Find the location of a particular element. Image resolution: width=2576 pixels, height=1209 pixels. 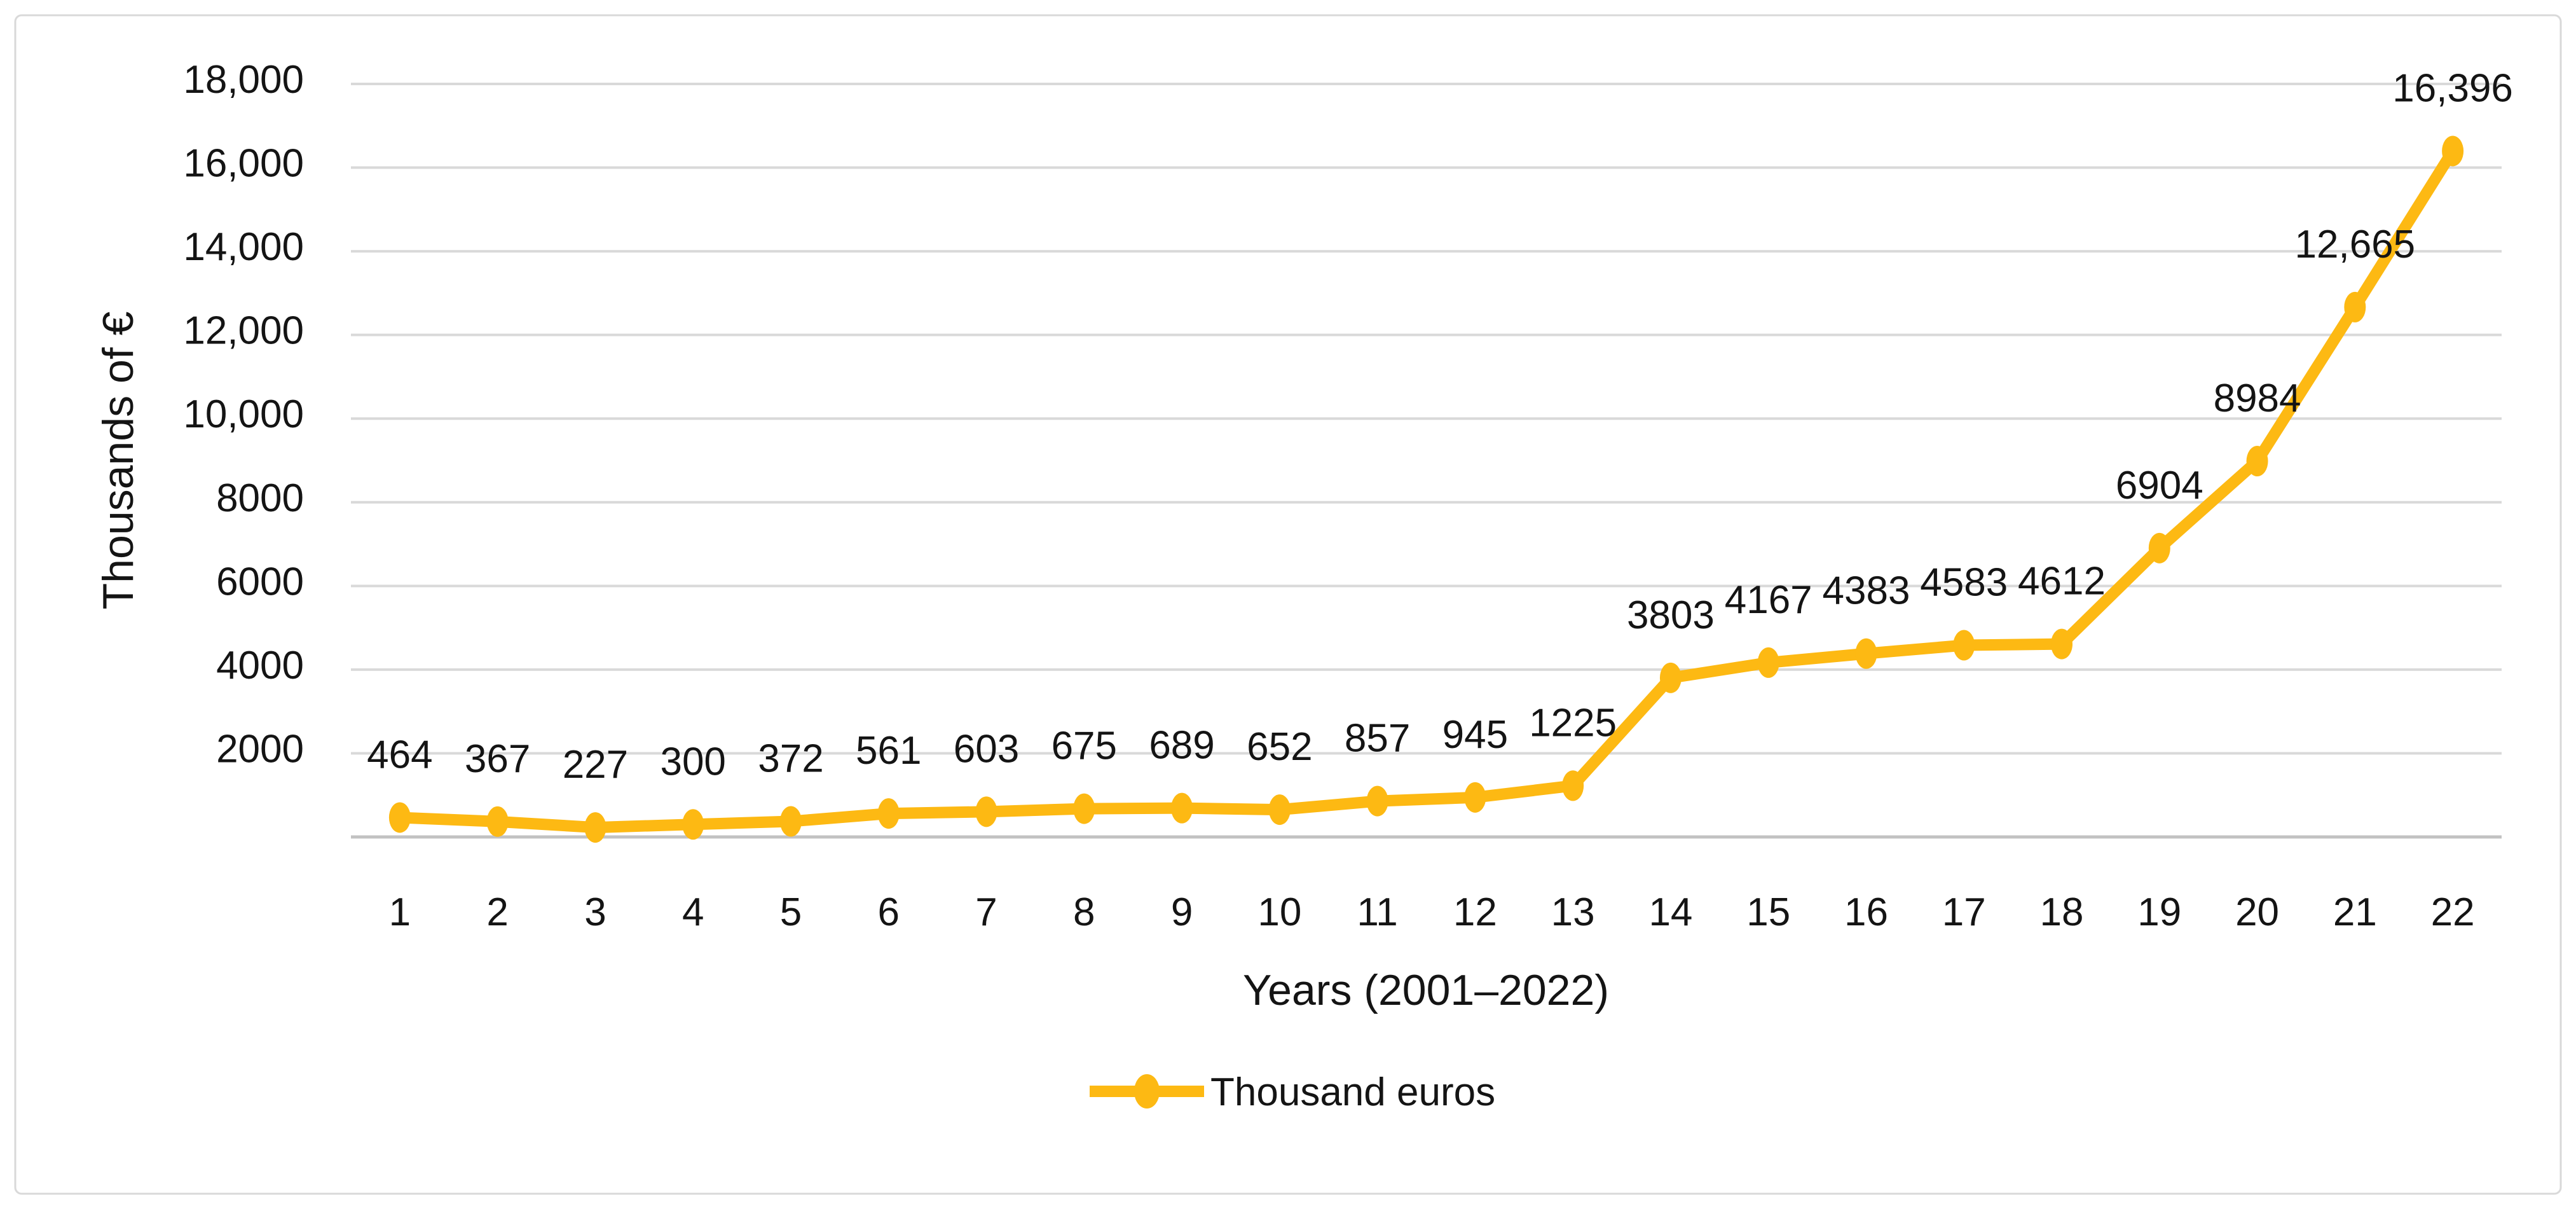

x-tick-label: 16 is located at coordinates (1866, 912).